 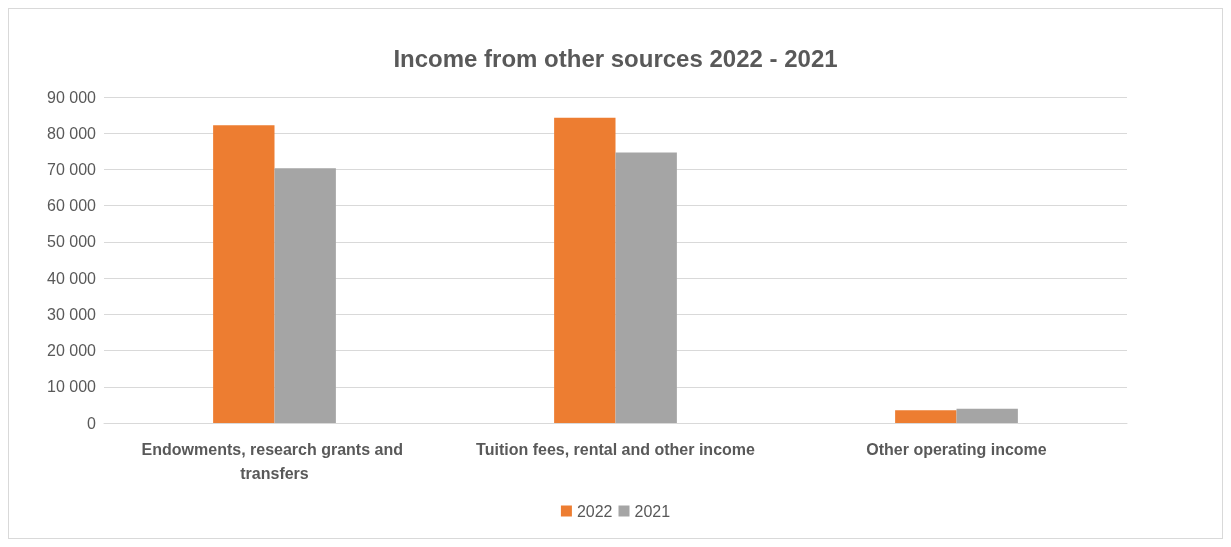 I want to click on y-tick-label: 80 000, so click(x=72, y=133).